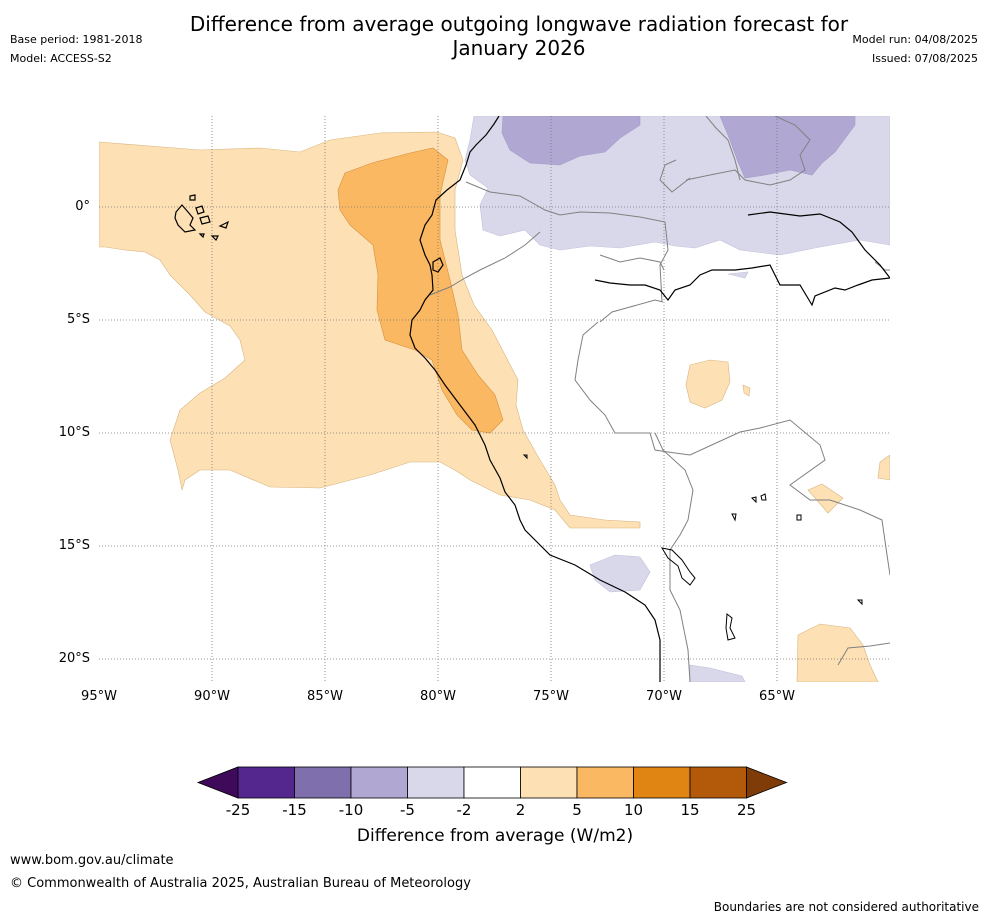 The height and width of the screenshot is (919, 988). What do you see at coordinates (577, 810) in the screenshot?
I see `colorbar-tick-label: 5` at bounding box center [577, 810].